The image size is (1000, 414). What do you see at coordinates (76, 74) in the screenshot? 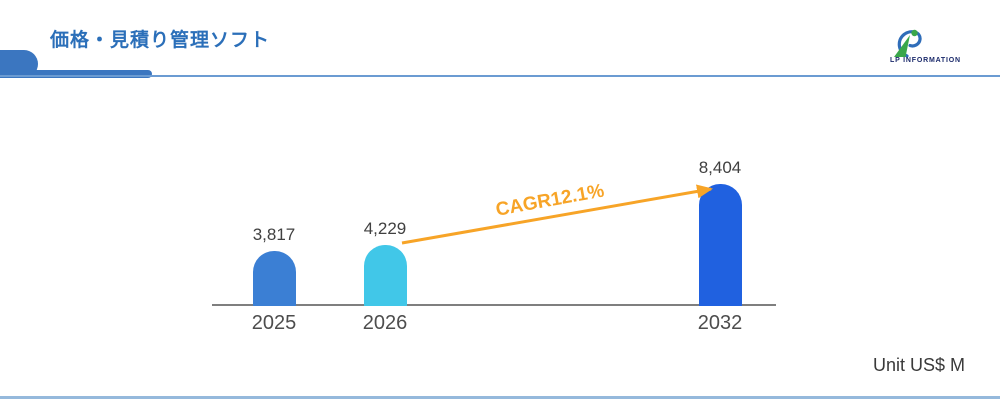
I see `header-accent-bar` at bounding box center [76, 74].